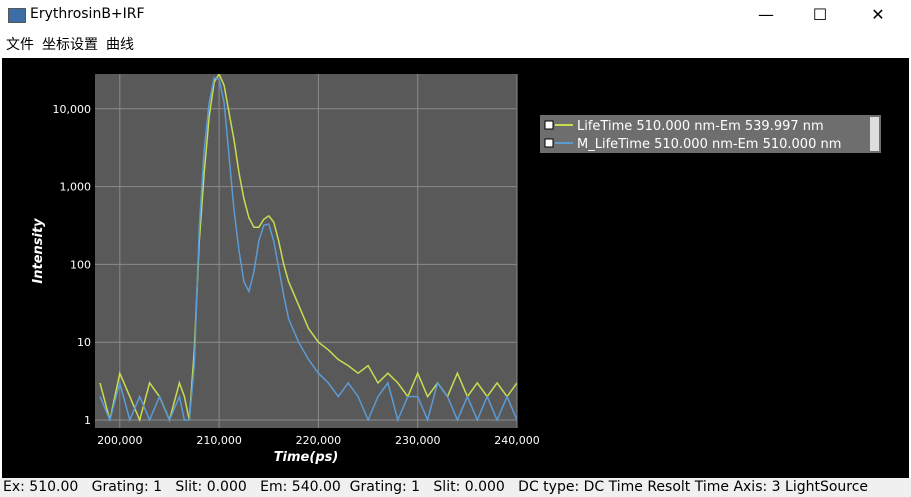 This screenshot has height=497, width=911. I want to click on menu-item: 坐标设置, so click(70, 45).